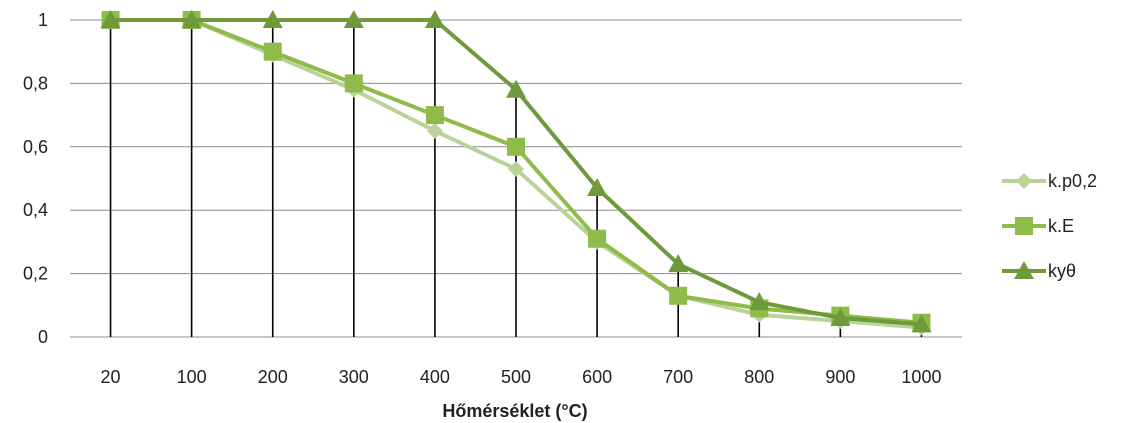 The height and width of the screenshot is (423, 1128). I want to click on x-tick-label: 500, so click(516, 377).